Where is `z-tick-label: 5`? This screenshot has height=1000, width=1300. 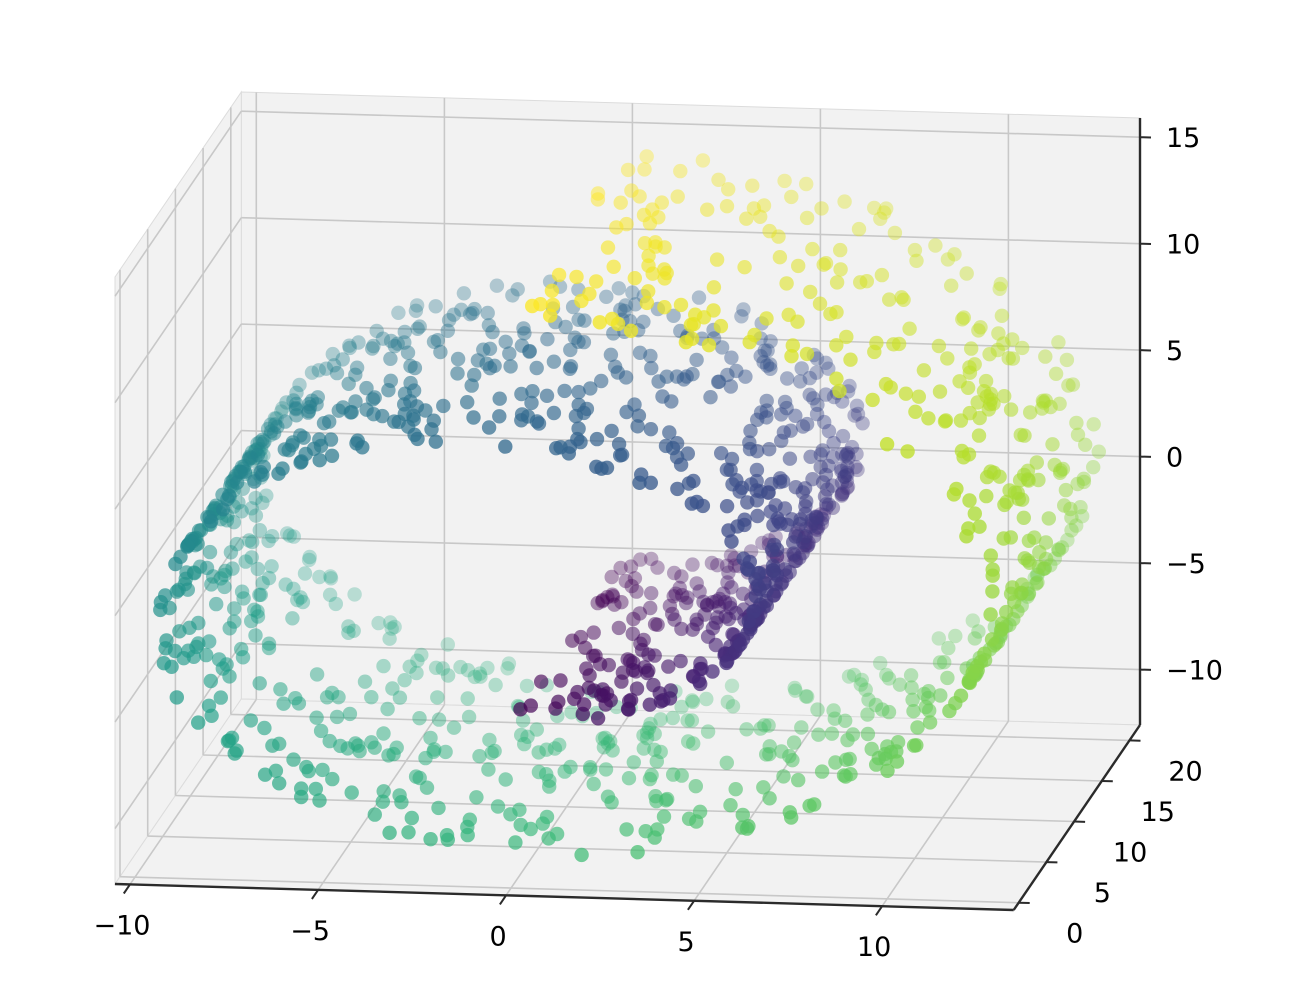 z-tick-label: 5 is located at coordinates (1174, 351).